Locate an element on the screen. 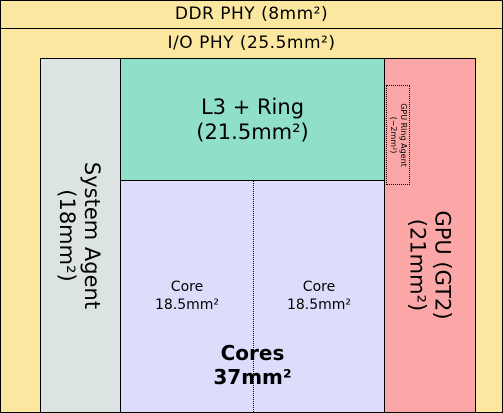 The image size is (503, 413). cores-total-name: Cores is located at coordinates (252, 353).